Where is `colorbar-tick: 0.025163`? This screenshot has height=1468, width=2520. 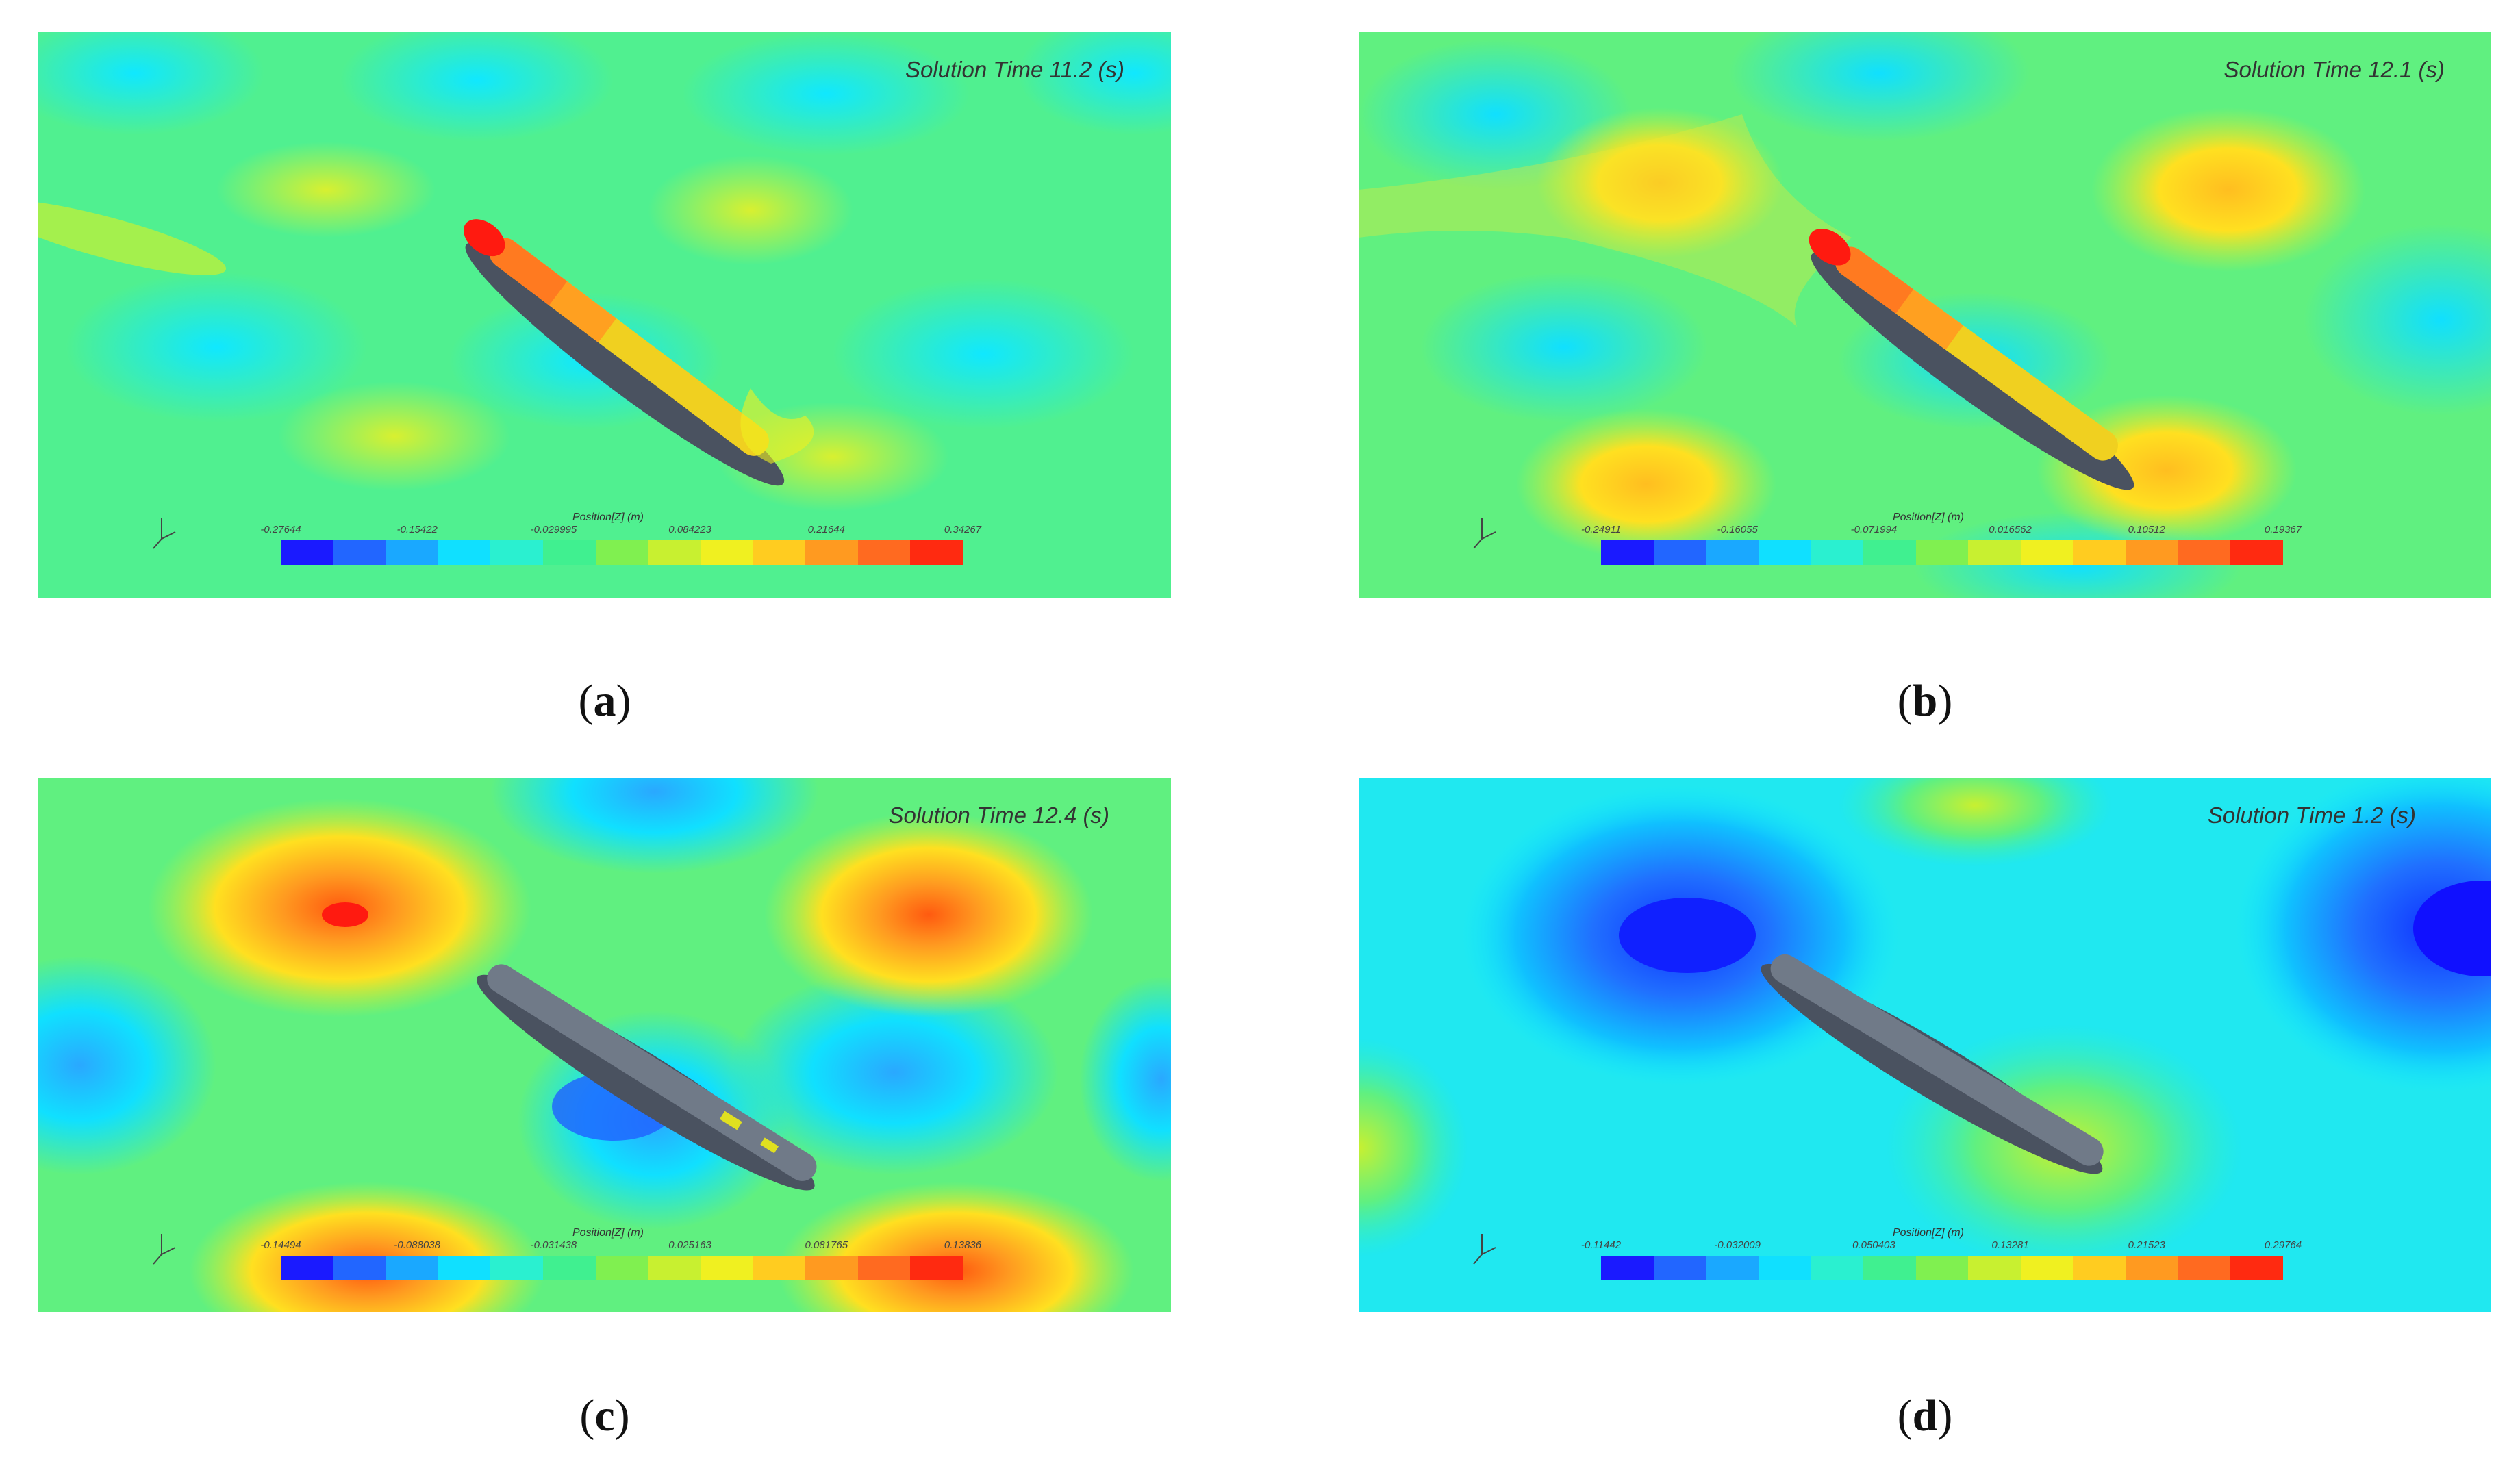
colorbar-tick: 0.025163 is located at coordinates (689, 1245).